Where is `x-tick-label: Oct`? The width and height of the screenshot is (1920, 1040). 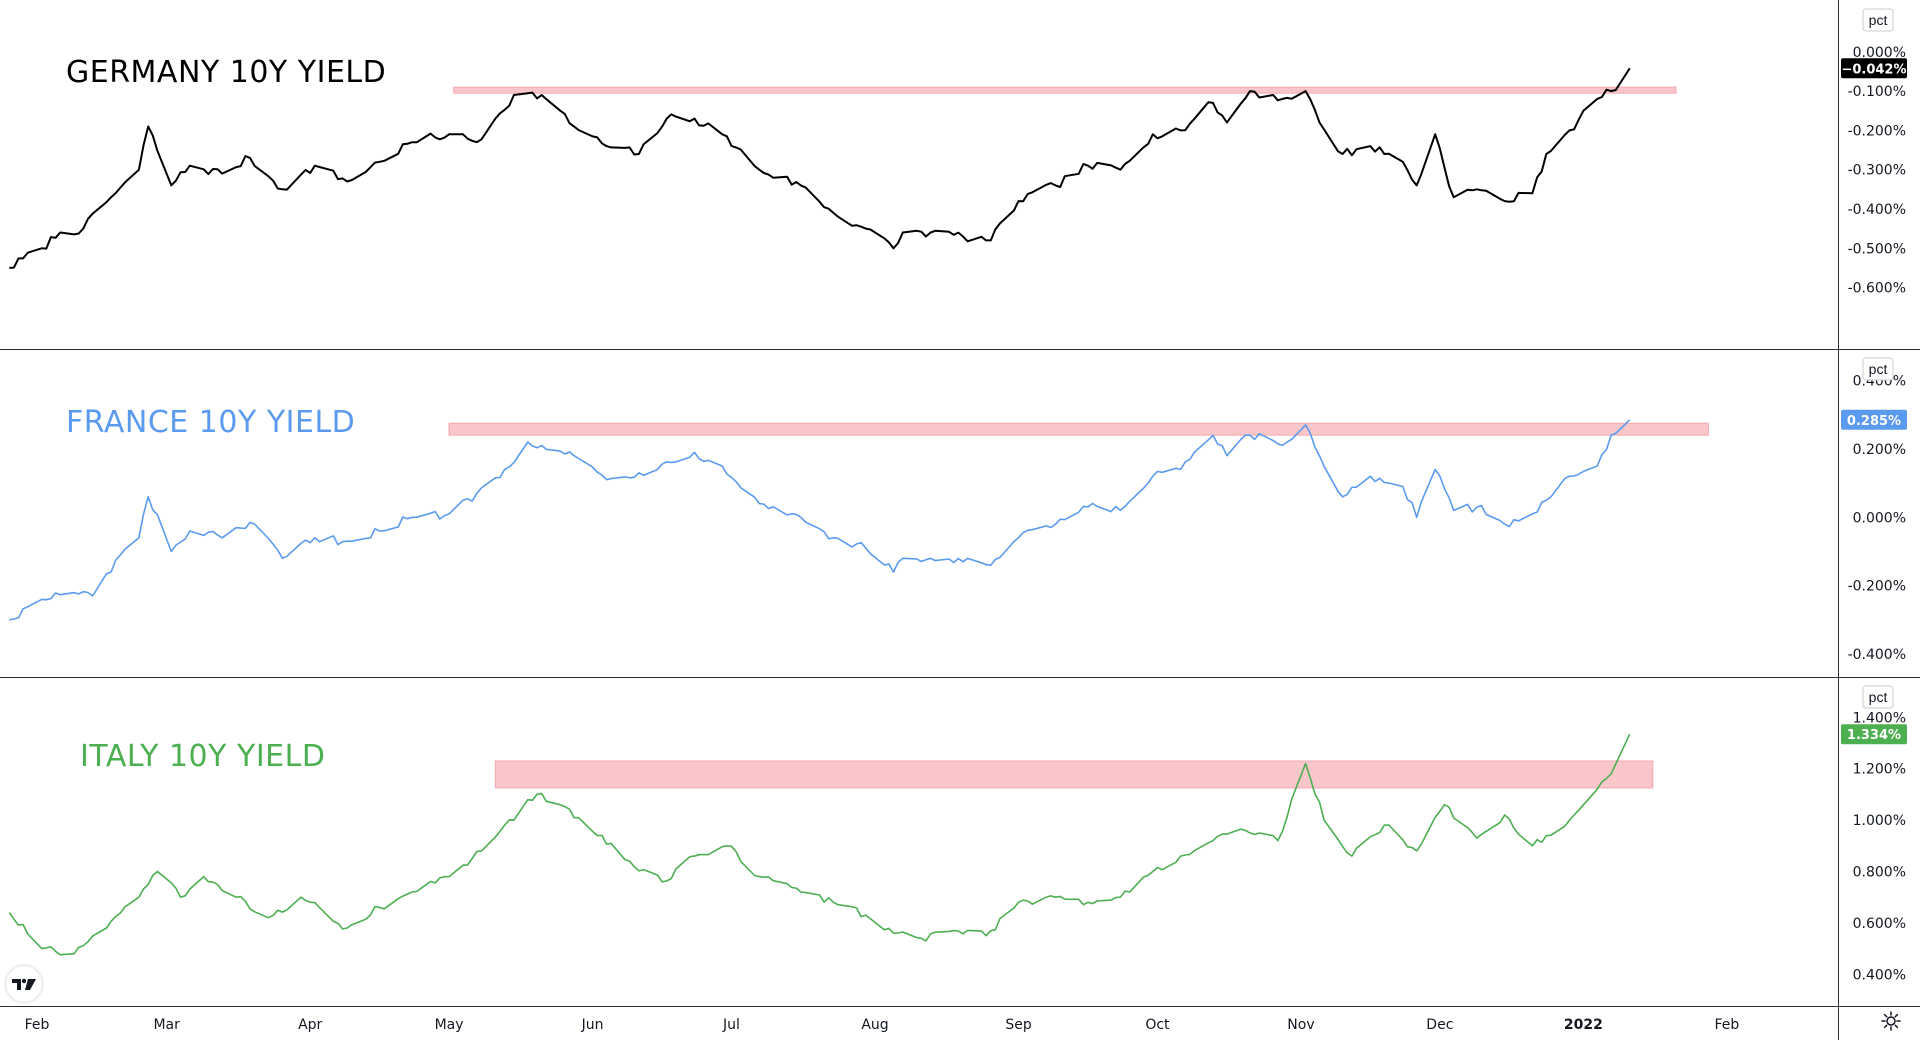 x-tick-label: Oct is located at coordinates (1157, 1025).